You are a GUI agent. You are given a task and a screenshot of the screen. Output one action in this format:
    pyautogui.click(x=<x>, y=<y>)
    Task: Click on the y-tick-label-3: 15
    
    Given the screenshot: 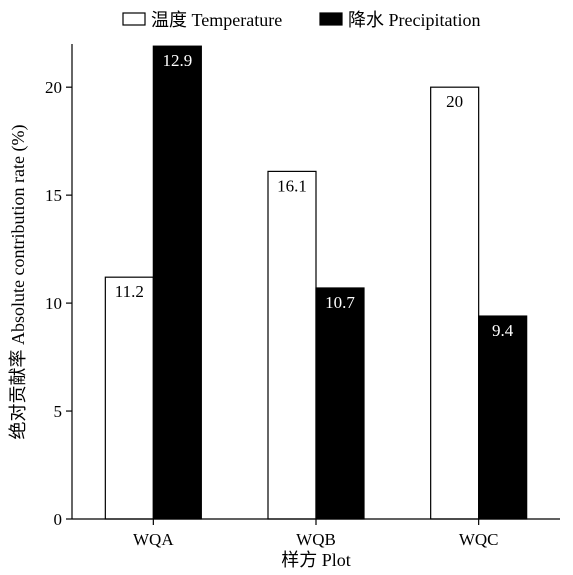 What is the action you would take?
    pyautogui.click(x=53, y=195)
    